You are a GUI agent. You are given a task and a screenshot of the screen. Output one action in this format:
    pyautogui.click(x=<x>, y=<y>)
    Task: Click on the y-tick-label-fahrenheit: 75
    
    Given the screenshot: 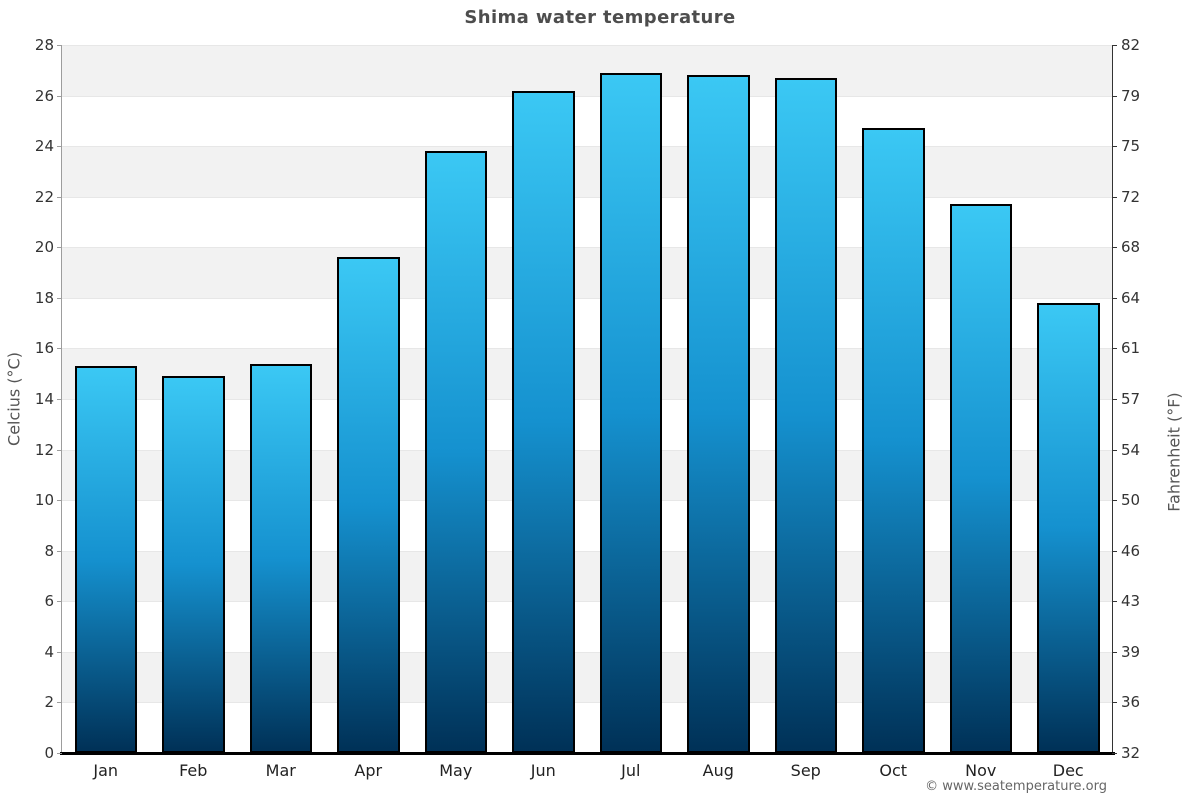 What is the action you would take?
    pyautogui.click(x=1131, y=146)
    